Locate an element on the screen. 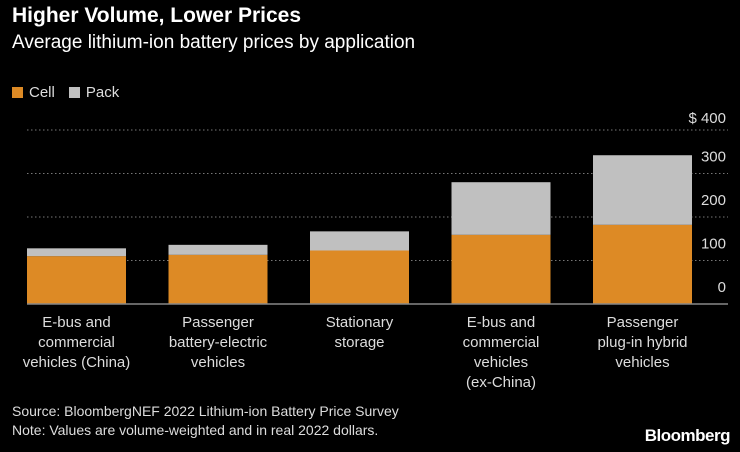 The image size is (740, 452). x-tick-label: (ex-China) is located at coordinates (501, 382).